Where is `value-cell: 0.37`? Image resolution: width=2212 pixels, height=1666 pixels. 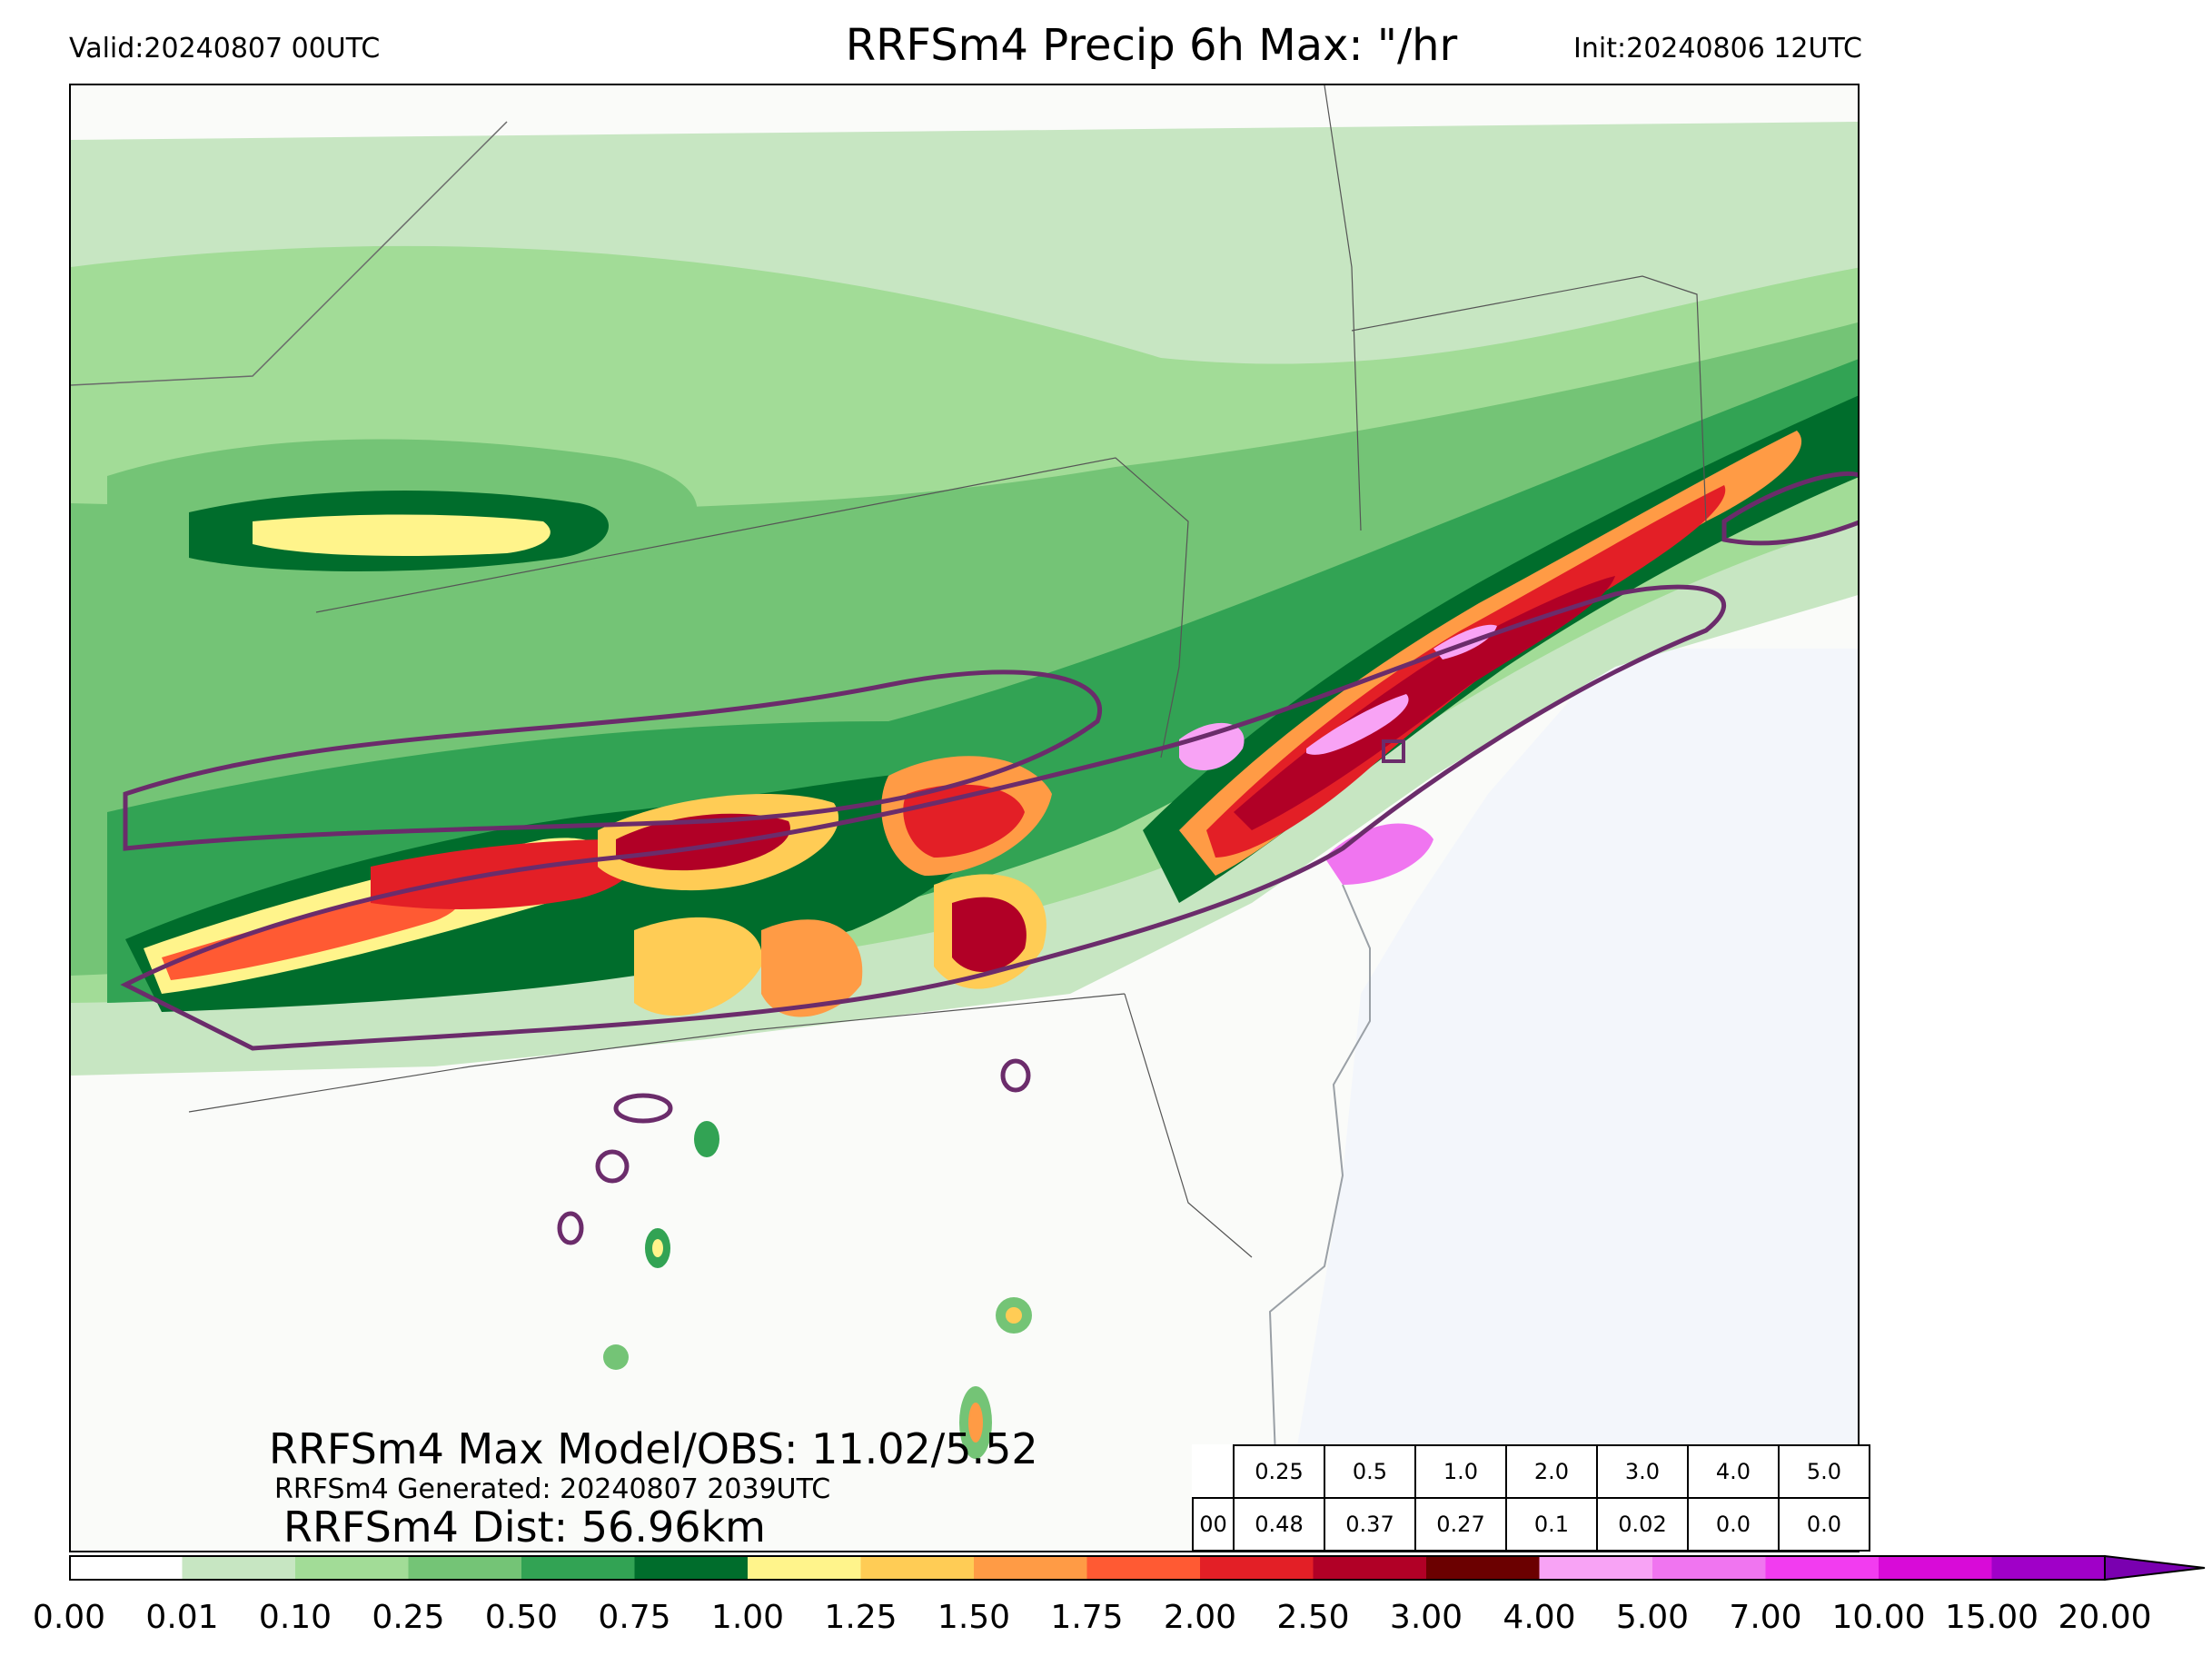 value-cell: 0.37 is located at coordinates (1370, 1524).